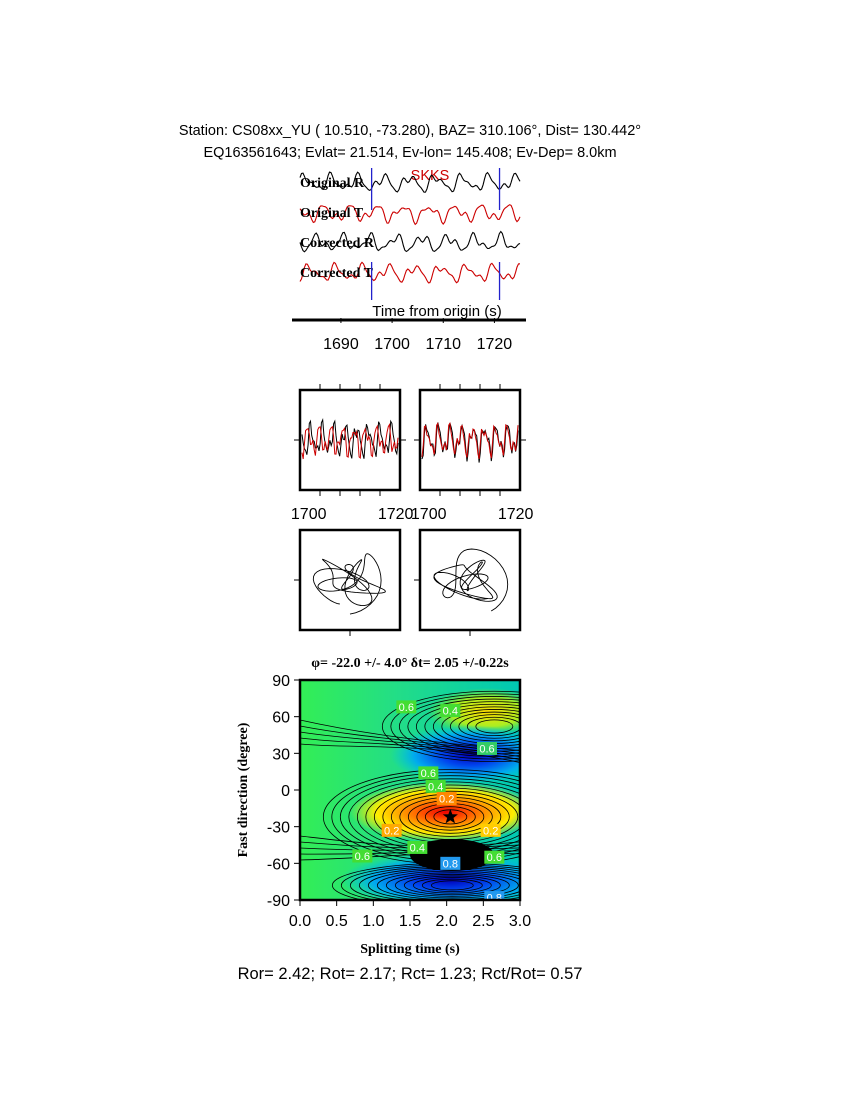 Image resolution: width=850 pixels, height=1100 pixels. Describe the element at coordinates (447, 921) in the screenshot. I see `grid-xtick-label-4: 2.0` at that location.